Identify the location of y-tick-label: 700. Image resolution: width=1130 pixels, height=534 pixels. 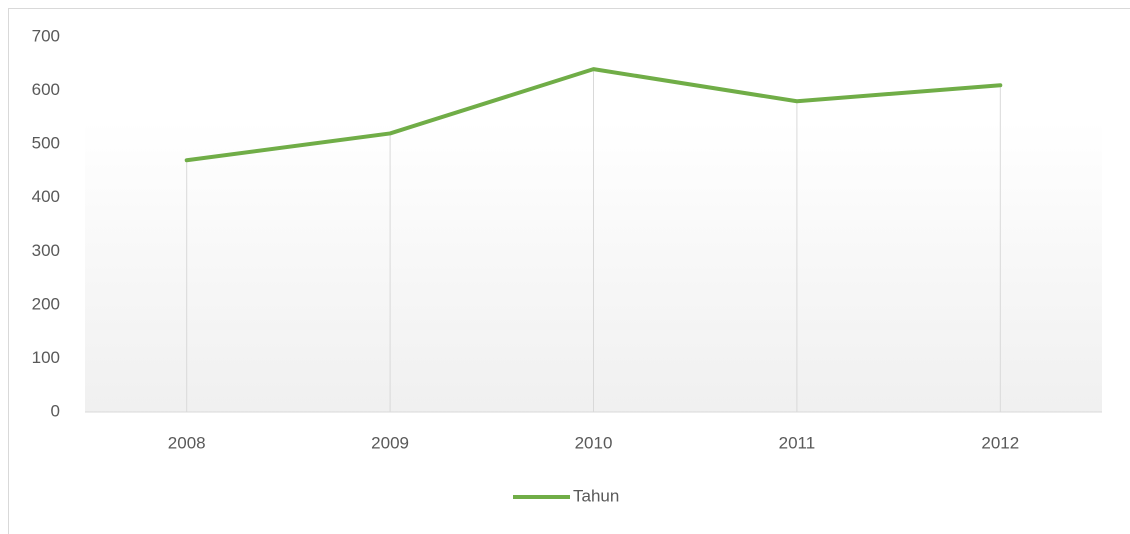
(46, 35).